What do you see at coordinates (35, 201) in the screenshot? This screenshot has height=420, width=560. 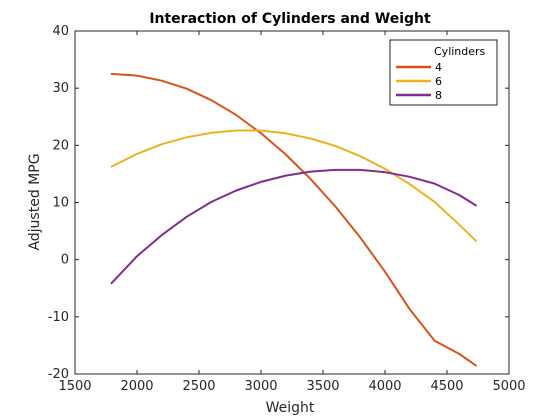 I see `y-axis-label: Adjusted MPG` at bounding box center [35, 201].